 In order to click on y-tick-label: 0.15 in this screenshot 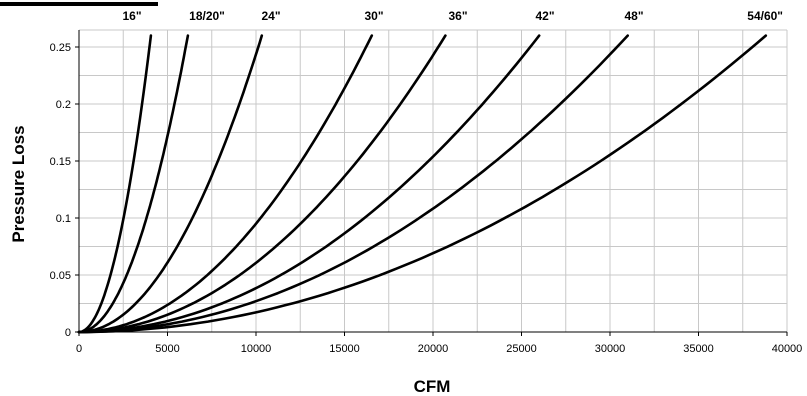, I will do `click(60, 162)`.